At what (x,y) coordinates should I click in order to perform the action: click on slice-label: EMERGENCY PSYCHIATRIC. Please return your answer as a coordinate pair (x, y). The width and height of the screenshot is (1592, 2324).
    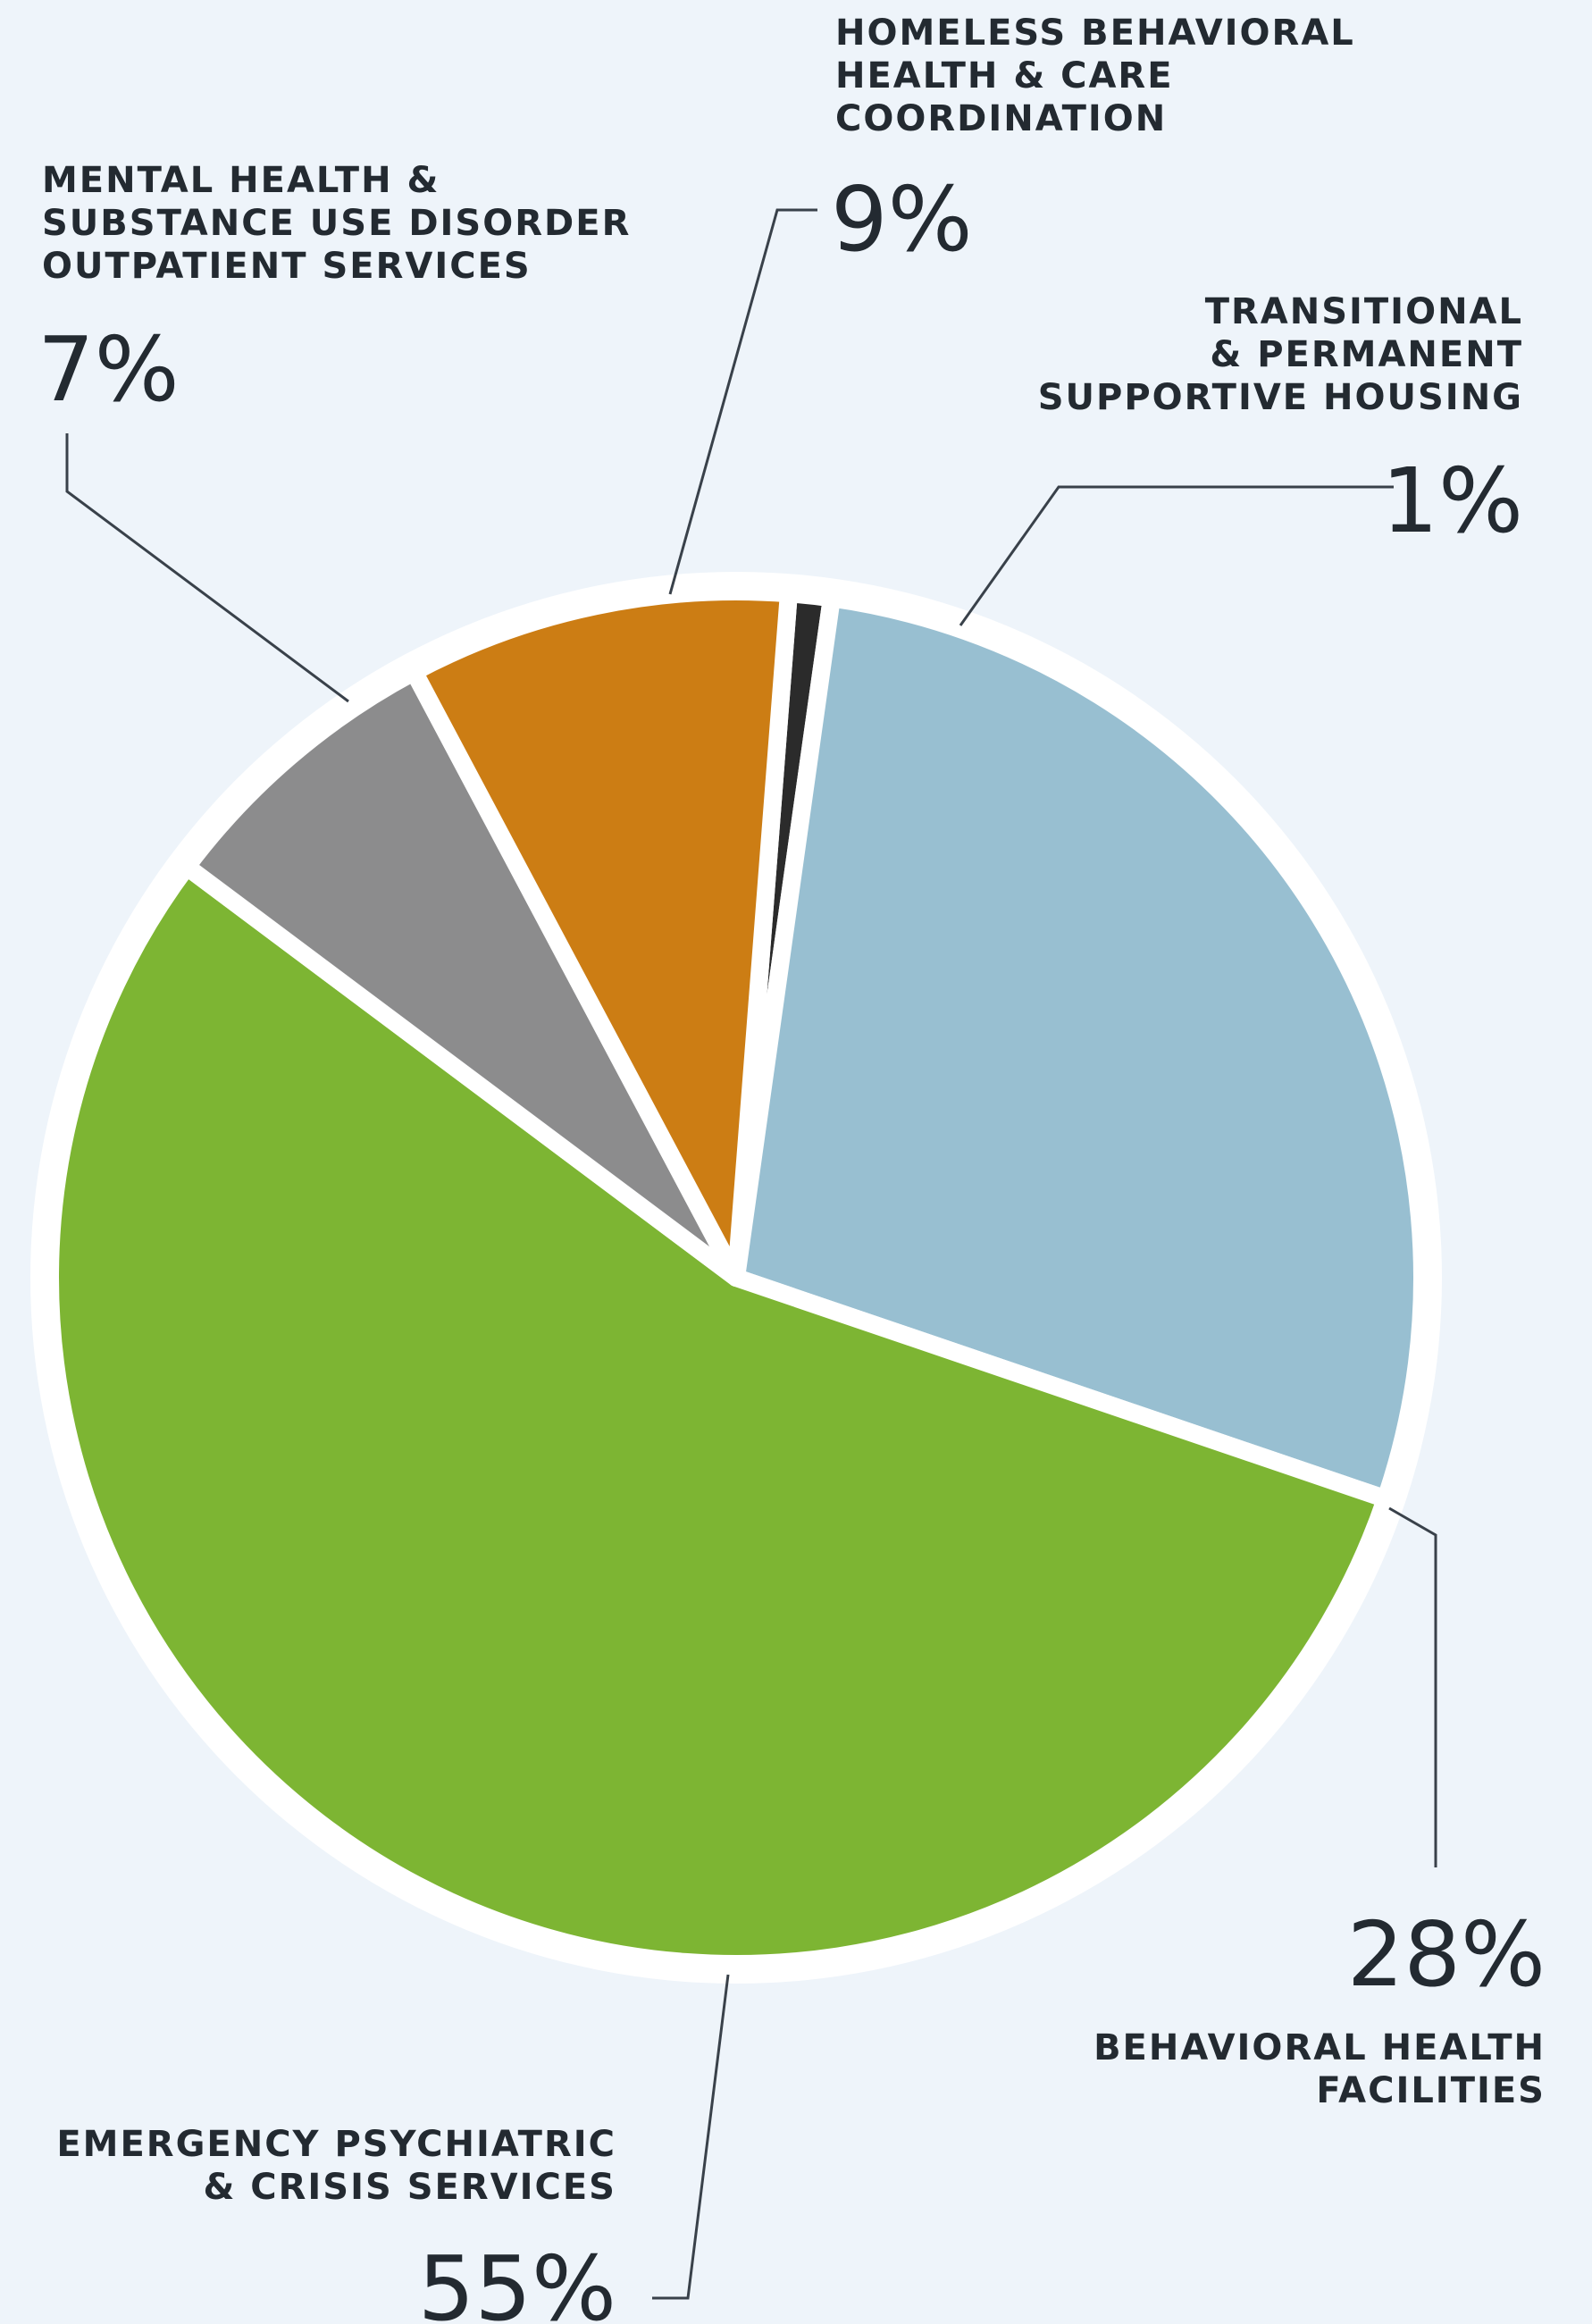
    Looking at the image, I should click on (336, 2144).